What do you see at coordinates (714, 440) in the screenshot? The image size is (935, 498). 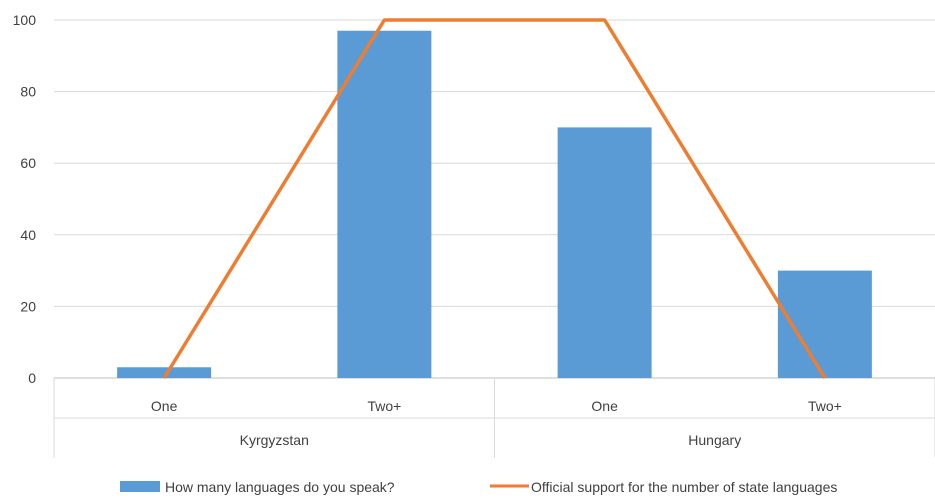 I see `group-label: Hungary` at bounding box center [714, 440].